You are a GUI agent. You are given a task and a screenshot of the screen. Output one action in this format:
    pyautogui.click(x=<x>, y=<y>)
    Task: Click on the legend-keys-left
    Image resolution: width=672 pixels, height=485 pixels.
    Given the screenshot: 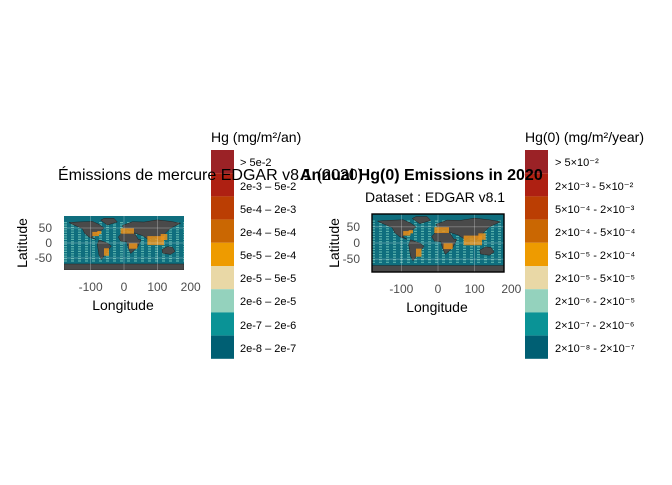 What is the action you would take?
    pyautogui.click(x=222, y=254)
    